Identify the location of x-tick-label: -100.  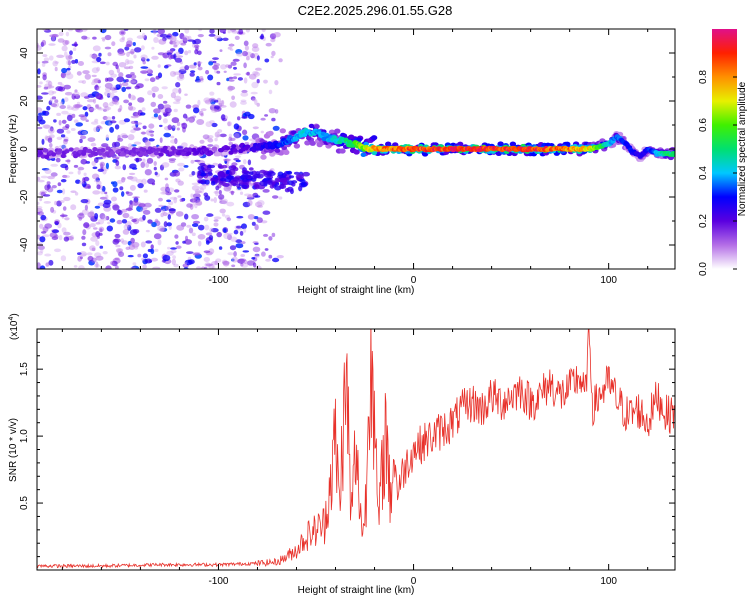
(218, 280).